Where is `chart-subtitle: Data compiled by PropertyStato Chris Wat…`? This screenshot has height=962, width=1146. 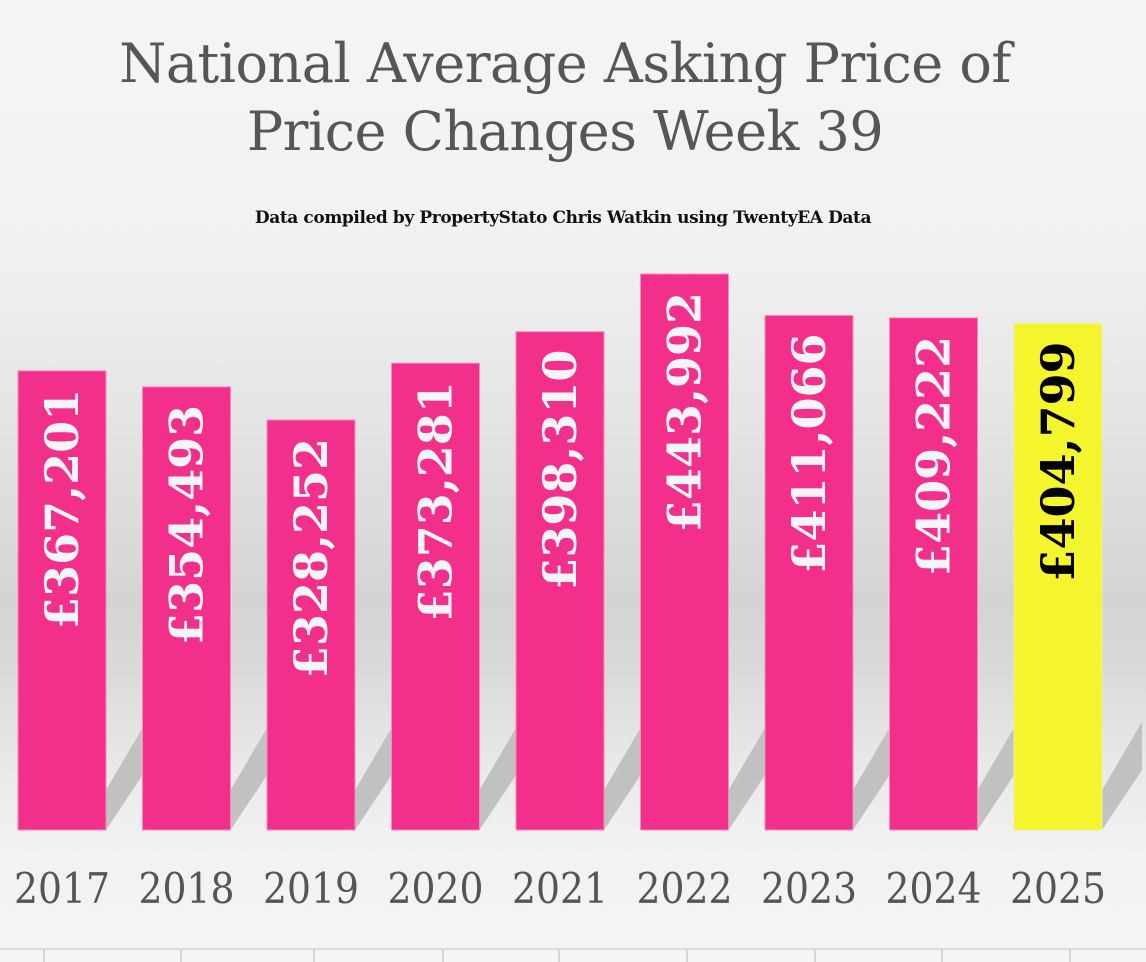 chart-subtitle: Data compiled by PropertyStato Chris Wat… is located at coordinates (563, 218).